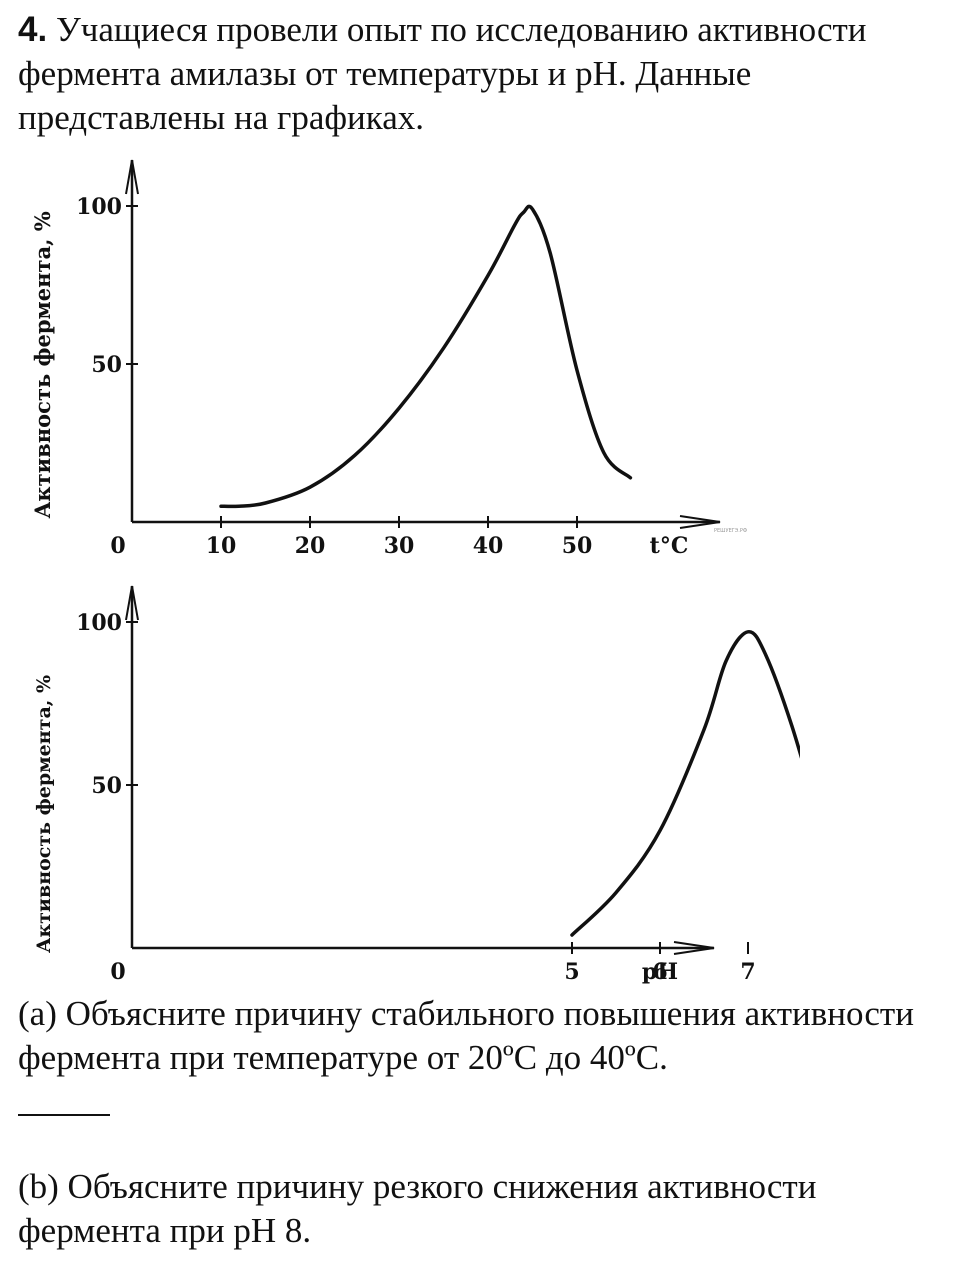 This screenshot has width=962, height=1277. What do you see at coordinates (731, 531) in the screenshot?
I see `watermark-text: РЕШУЕГЭ.РФ` at bounding box center [731, 531].